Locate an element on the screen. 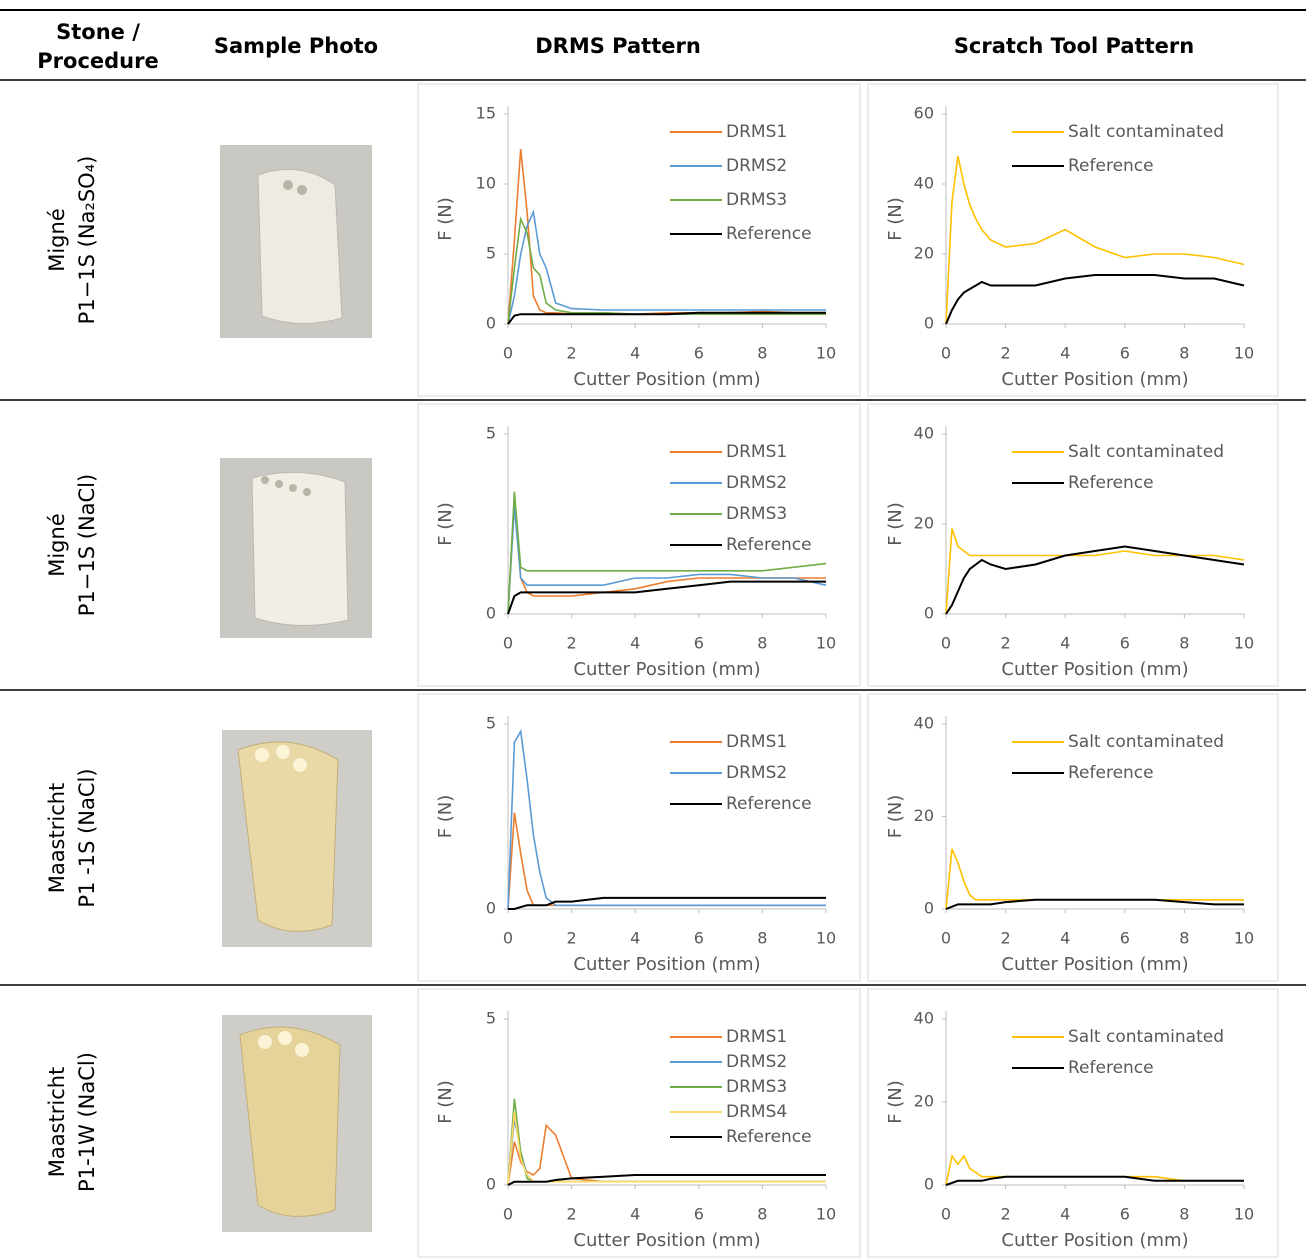 The image size is (1306, 1260). y-tick-label: 15 is located at coordinates (486, 113).